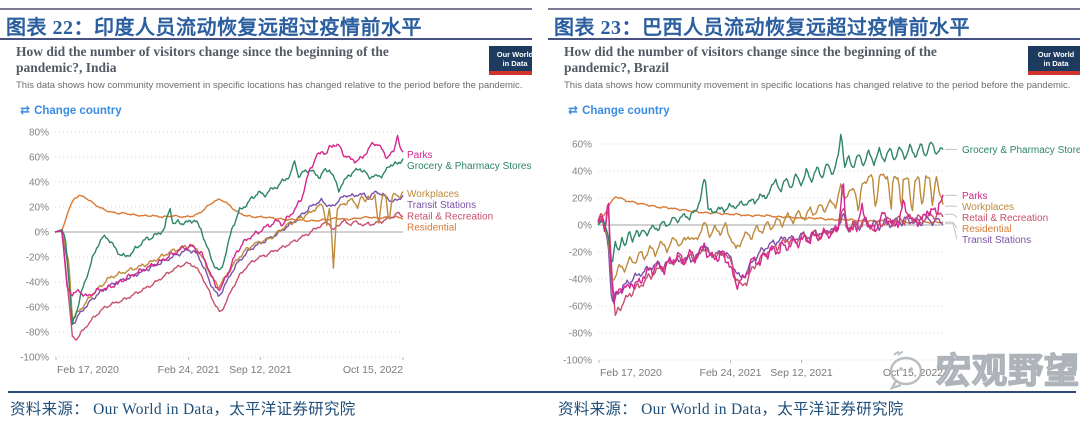 Image resolution: width=1080 pixels, height=427 pixels. What do you see at coordinates (1021, 150) in the screenshot?
I see `legend-label-grocery-pharmacy-store: Grocery & Pharmacy Store` at bounding box center [1021, 150].